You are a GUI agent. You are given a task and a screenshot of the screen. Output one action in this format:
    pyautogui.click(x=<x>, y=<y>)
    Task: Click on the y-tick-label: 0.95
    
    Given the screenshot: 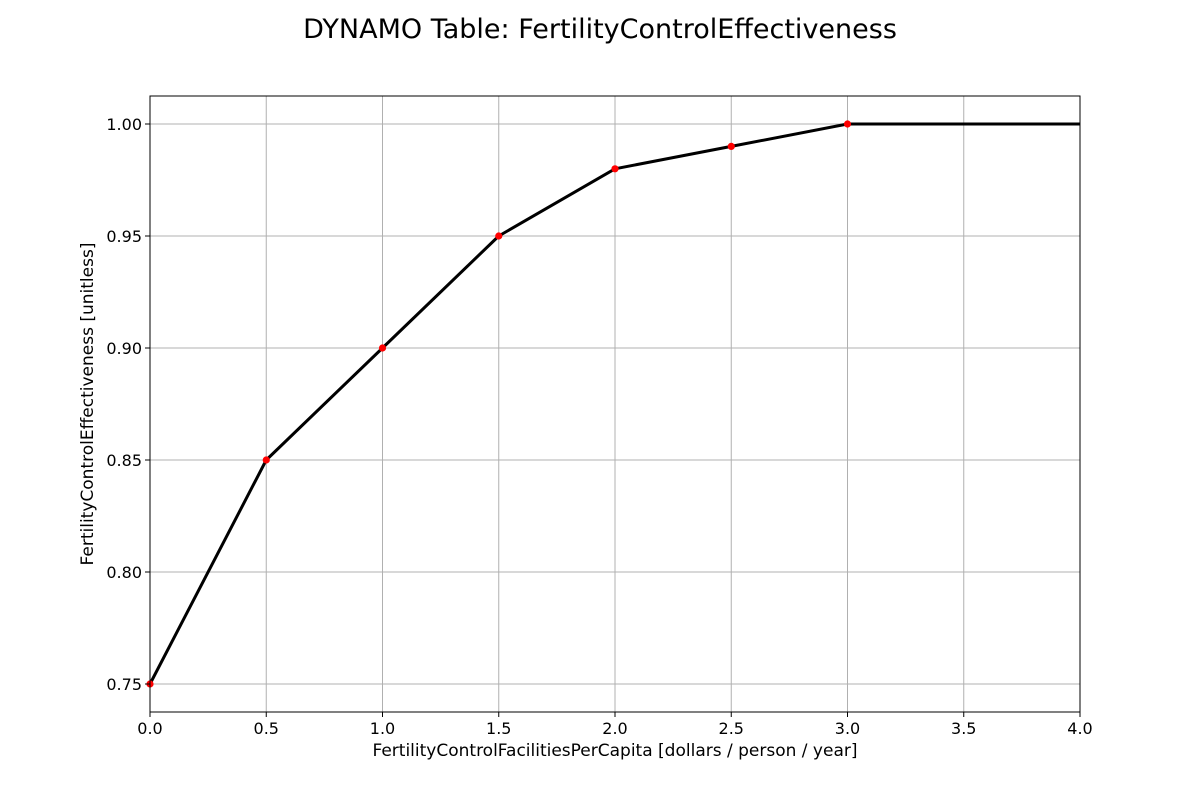 What is the action you would take?
    pyautogui.click(x=124, y=236)
    